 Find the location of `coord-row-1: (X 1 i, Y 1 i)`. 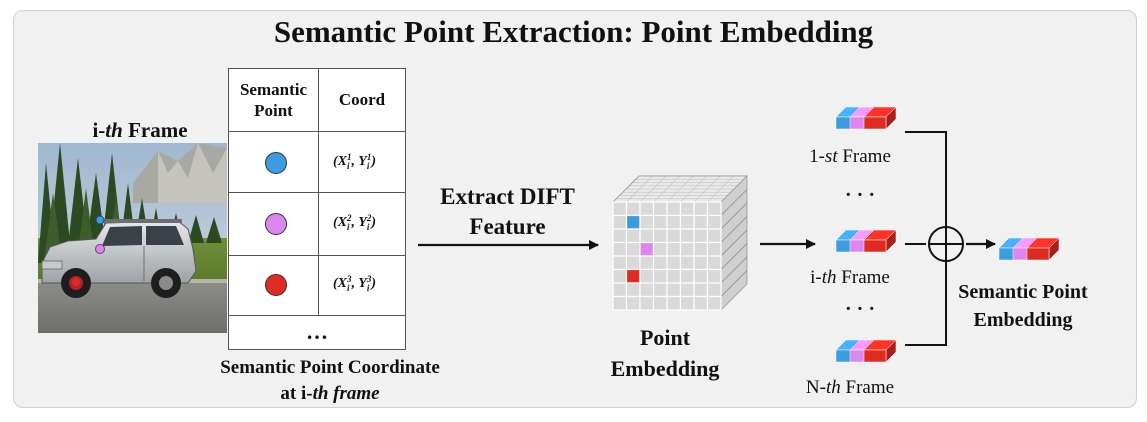

coord-row-1: (X 1 i, Y 1 i) is located at coordinates (354, 161).